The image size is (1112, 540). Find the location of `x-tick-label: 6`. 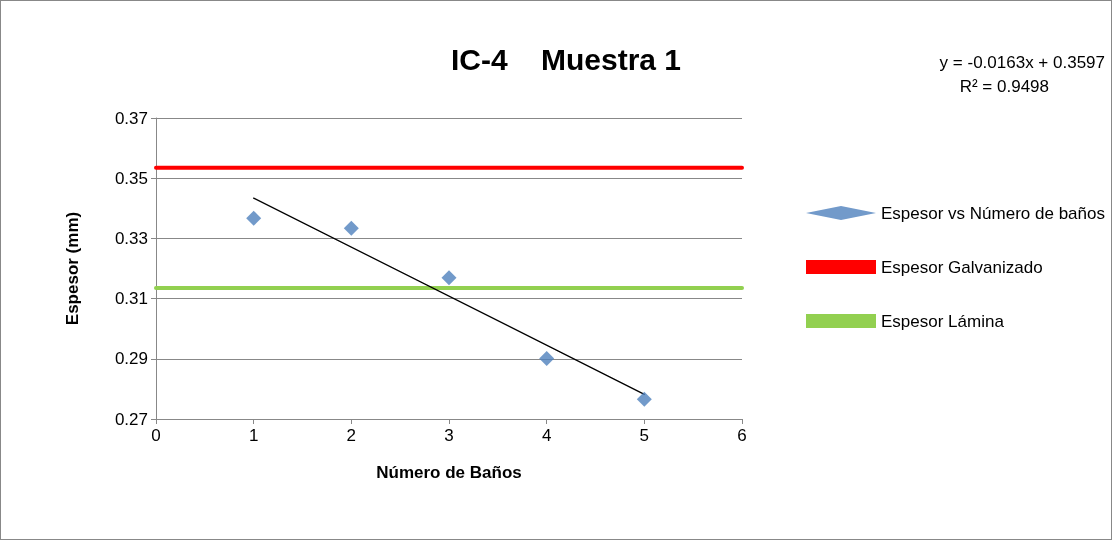

x-tick-label: 6 is located at coordinates (742, 435).